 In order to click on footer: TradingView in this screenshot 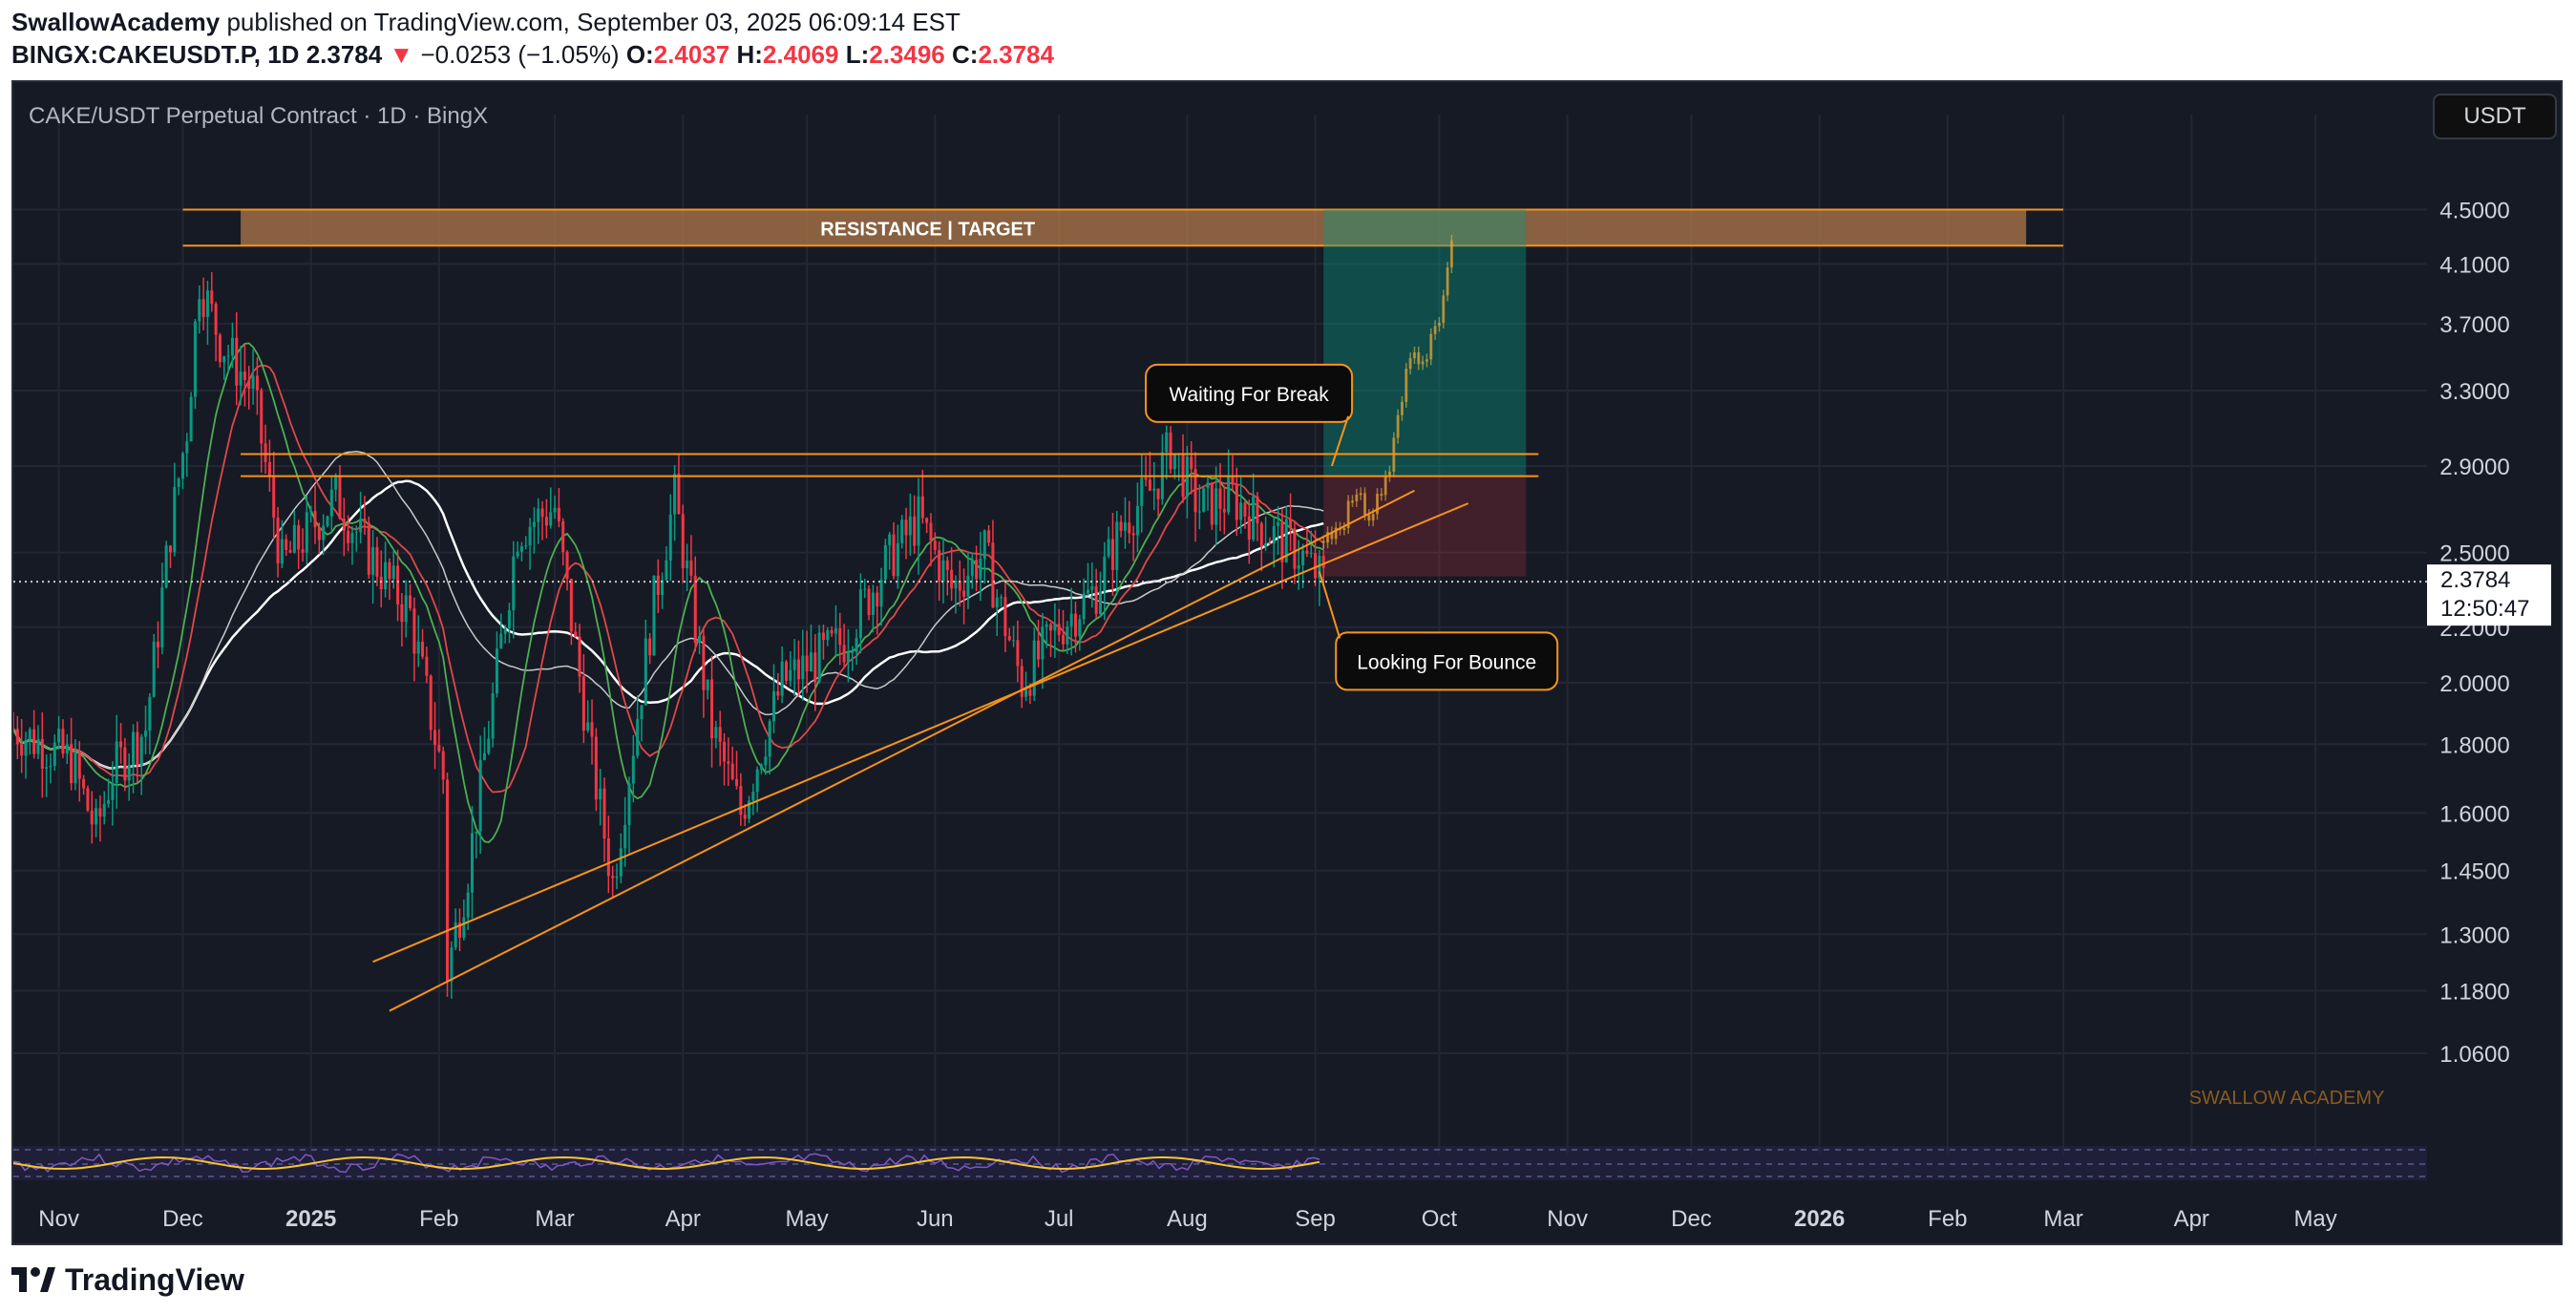, I will do `click(1288, 1280)`.